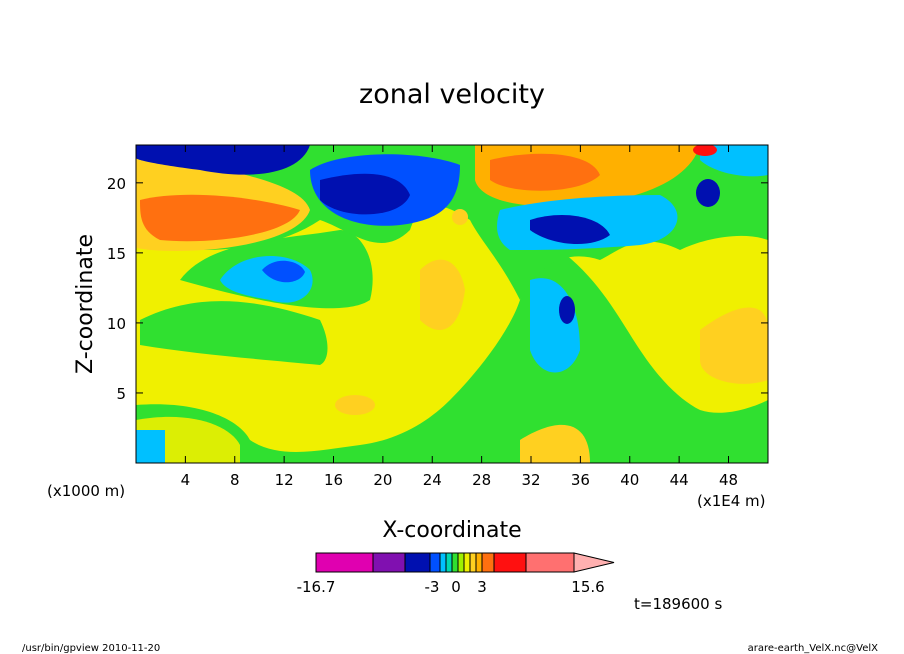 The image size is (904, 654). Describe the element at coordinates (86, 491) in the screenshot. I see `x-unit: (x1000 m)` at that location.